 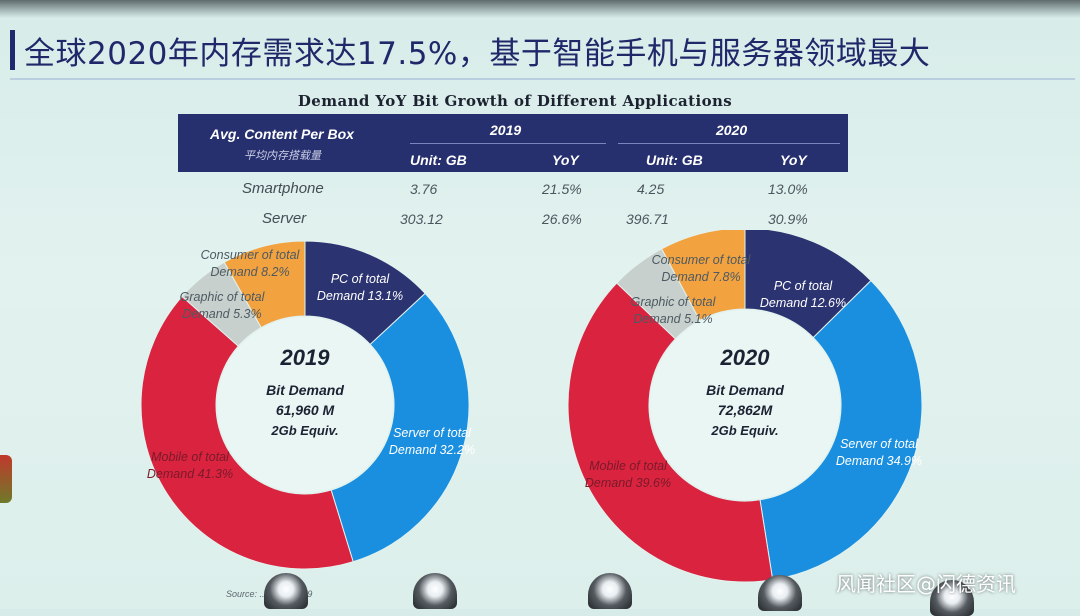 What do you see at coordinates (506, 130) in the screenshot?
I see `header-year-2019: 2019` at bounding box center [506, 130].